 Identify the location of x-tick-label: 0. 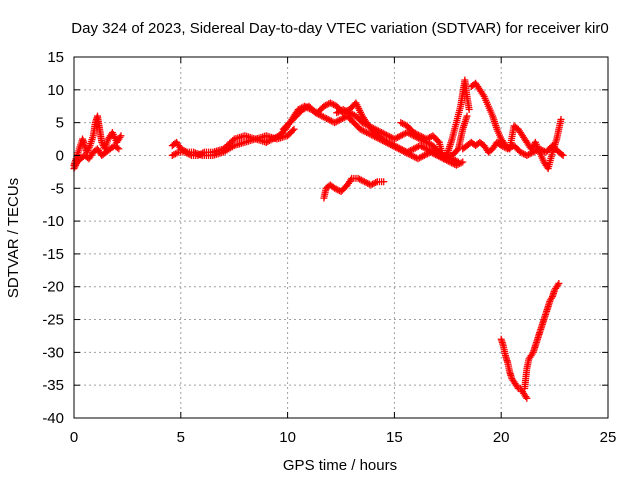
(74, 437).